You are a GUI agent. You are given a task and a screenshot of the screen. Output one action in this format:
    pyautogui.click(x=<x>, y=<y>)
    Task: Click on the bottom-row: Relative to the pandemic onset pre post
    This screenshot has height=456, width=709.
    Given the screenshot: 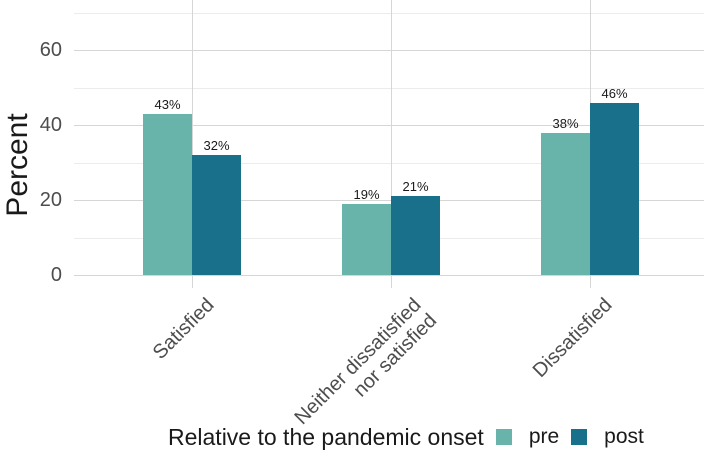 What is the action you would take?
    pyautogui.click(x=411, y=437)
    